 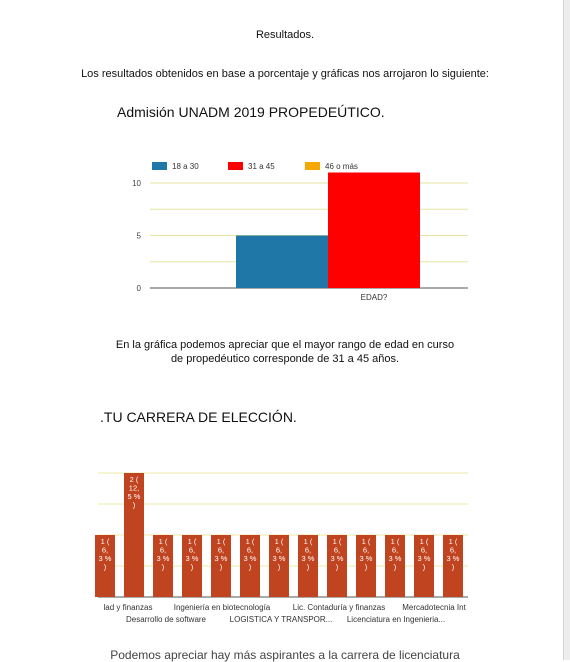 I want to click on x-axis-label: lad y finanzas, so click(x=128, y=607).